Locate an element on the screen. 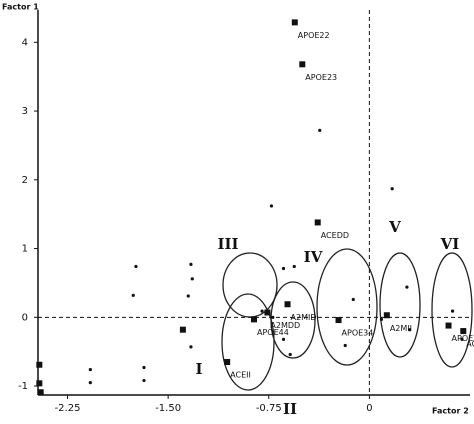 The height and width of the screenshot is (424, 474). point-label: APOE34 is located at coordinates (358, 333).